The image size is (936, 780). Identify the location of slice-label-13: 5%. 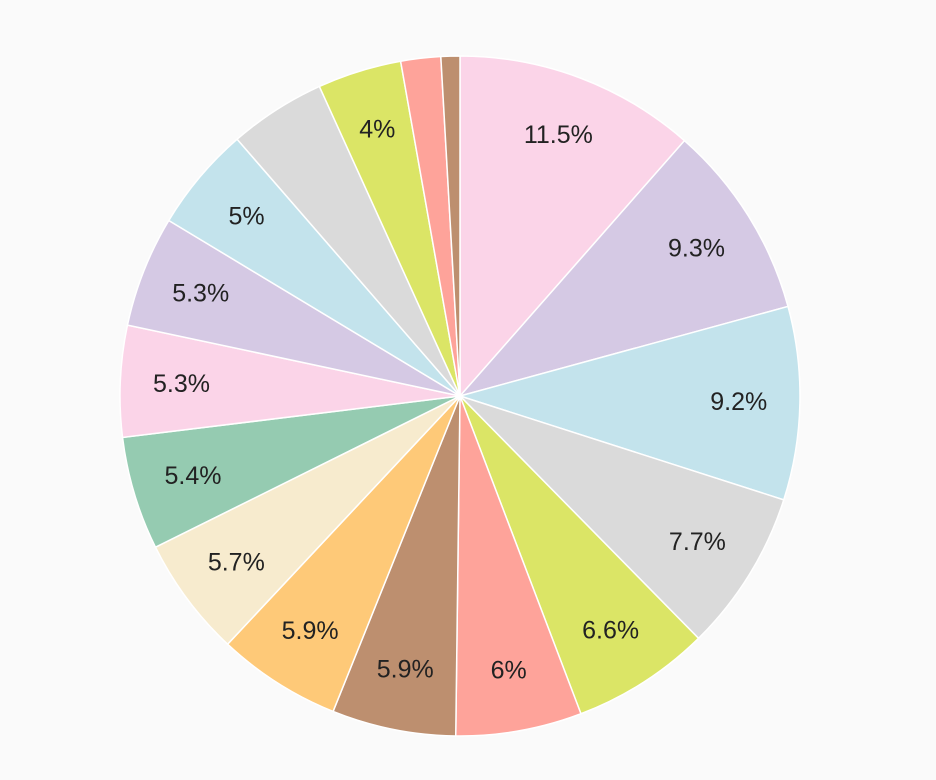
(247, 217).